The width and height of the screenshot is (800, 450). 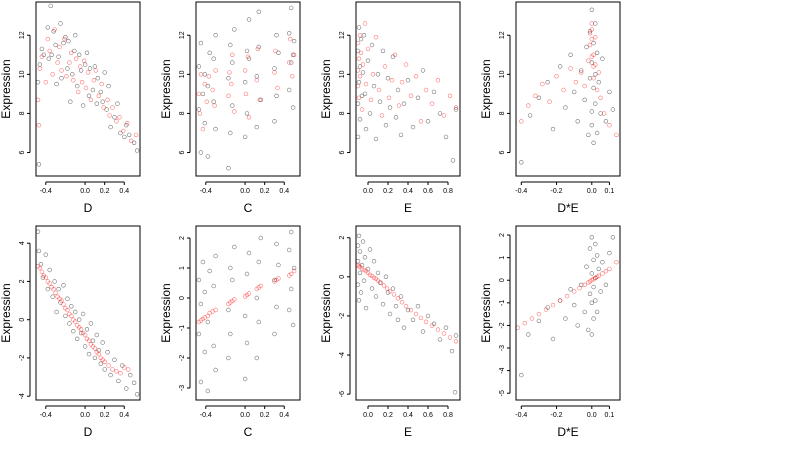 What do you see at coordinates (22, 358) in the screenshot?
I see `y-tick-label: -2` at bounding box center [22, 358].